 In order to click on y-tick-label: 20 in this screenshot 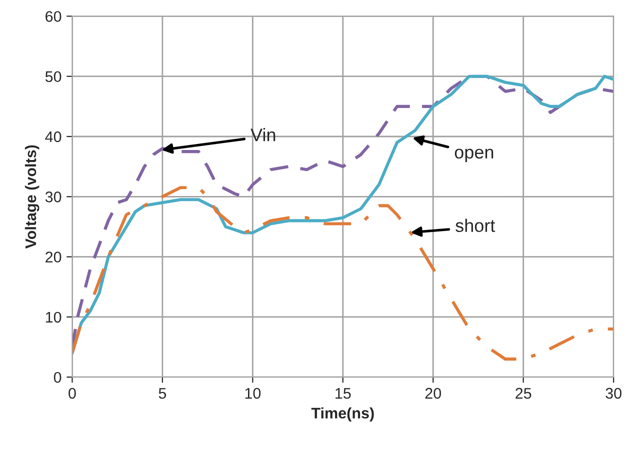, I will do `click(54, 257)`.